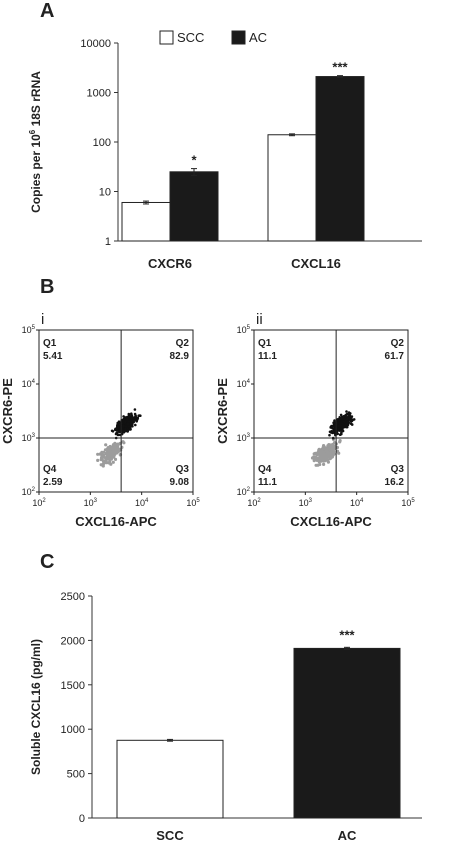 This screenshot has width=450, height=844. Describe the element at coordinates (170, 835) in the screenshot. I see `panel-c-category-label: SCC` at that location.